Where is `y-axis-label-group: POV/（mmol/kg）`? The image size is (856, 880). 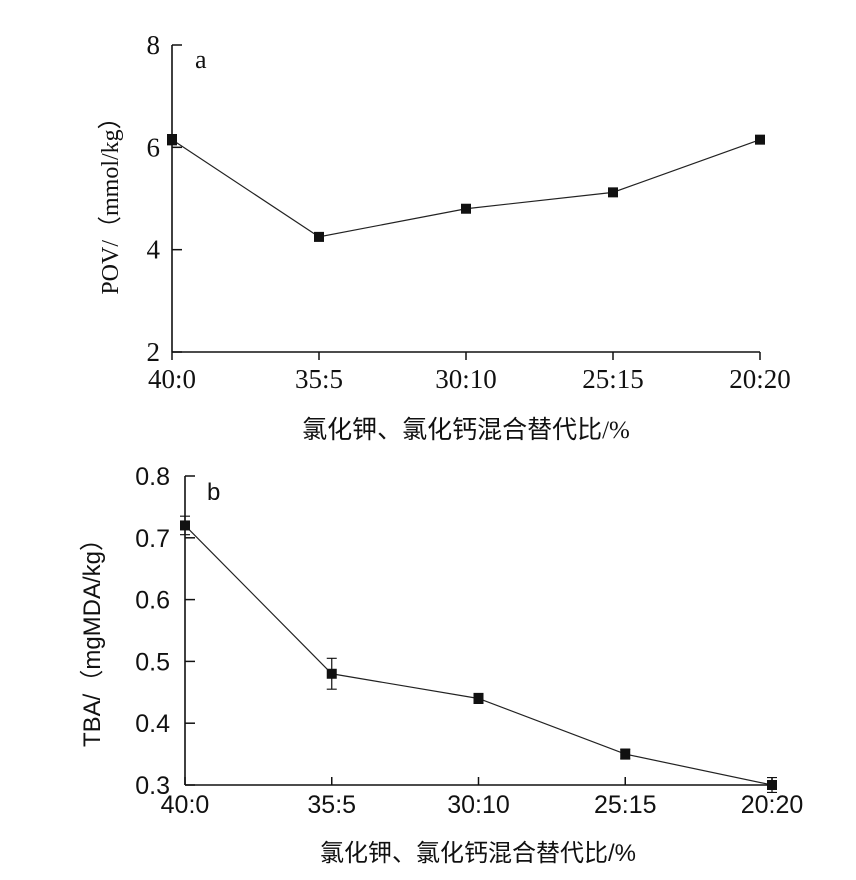
y-axis-label-group: POV/（mmol/kg） is located at coordinates (111, 199).